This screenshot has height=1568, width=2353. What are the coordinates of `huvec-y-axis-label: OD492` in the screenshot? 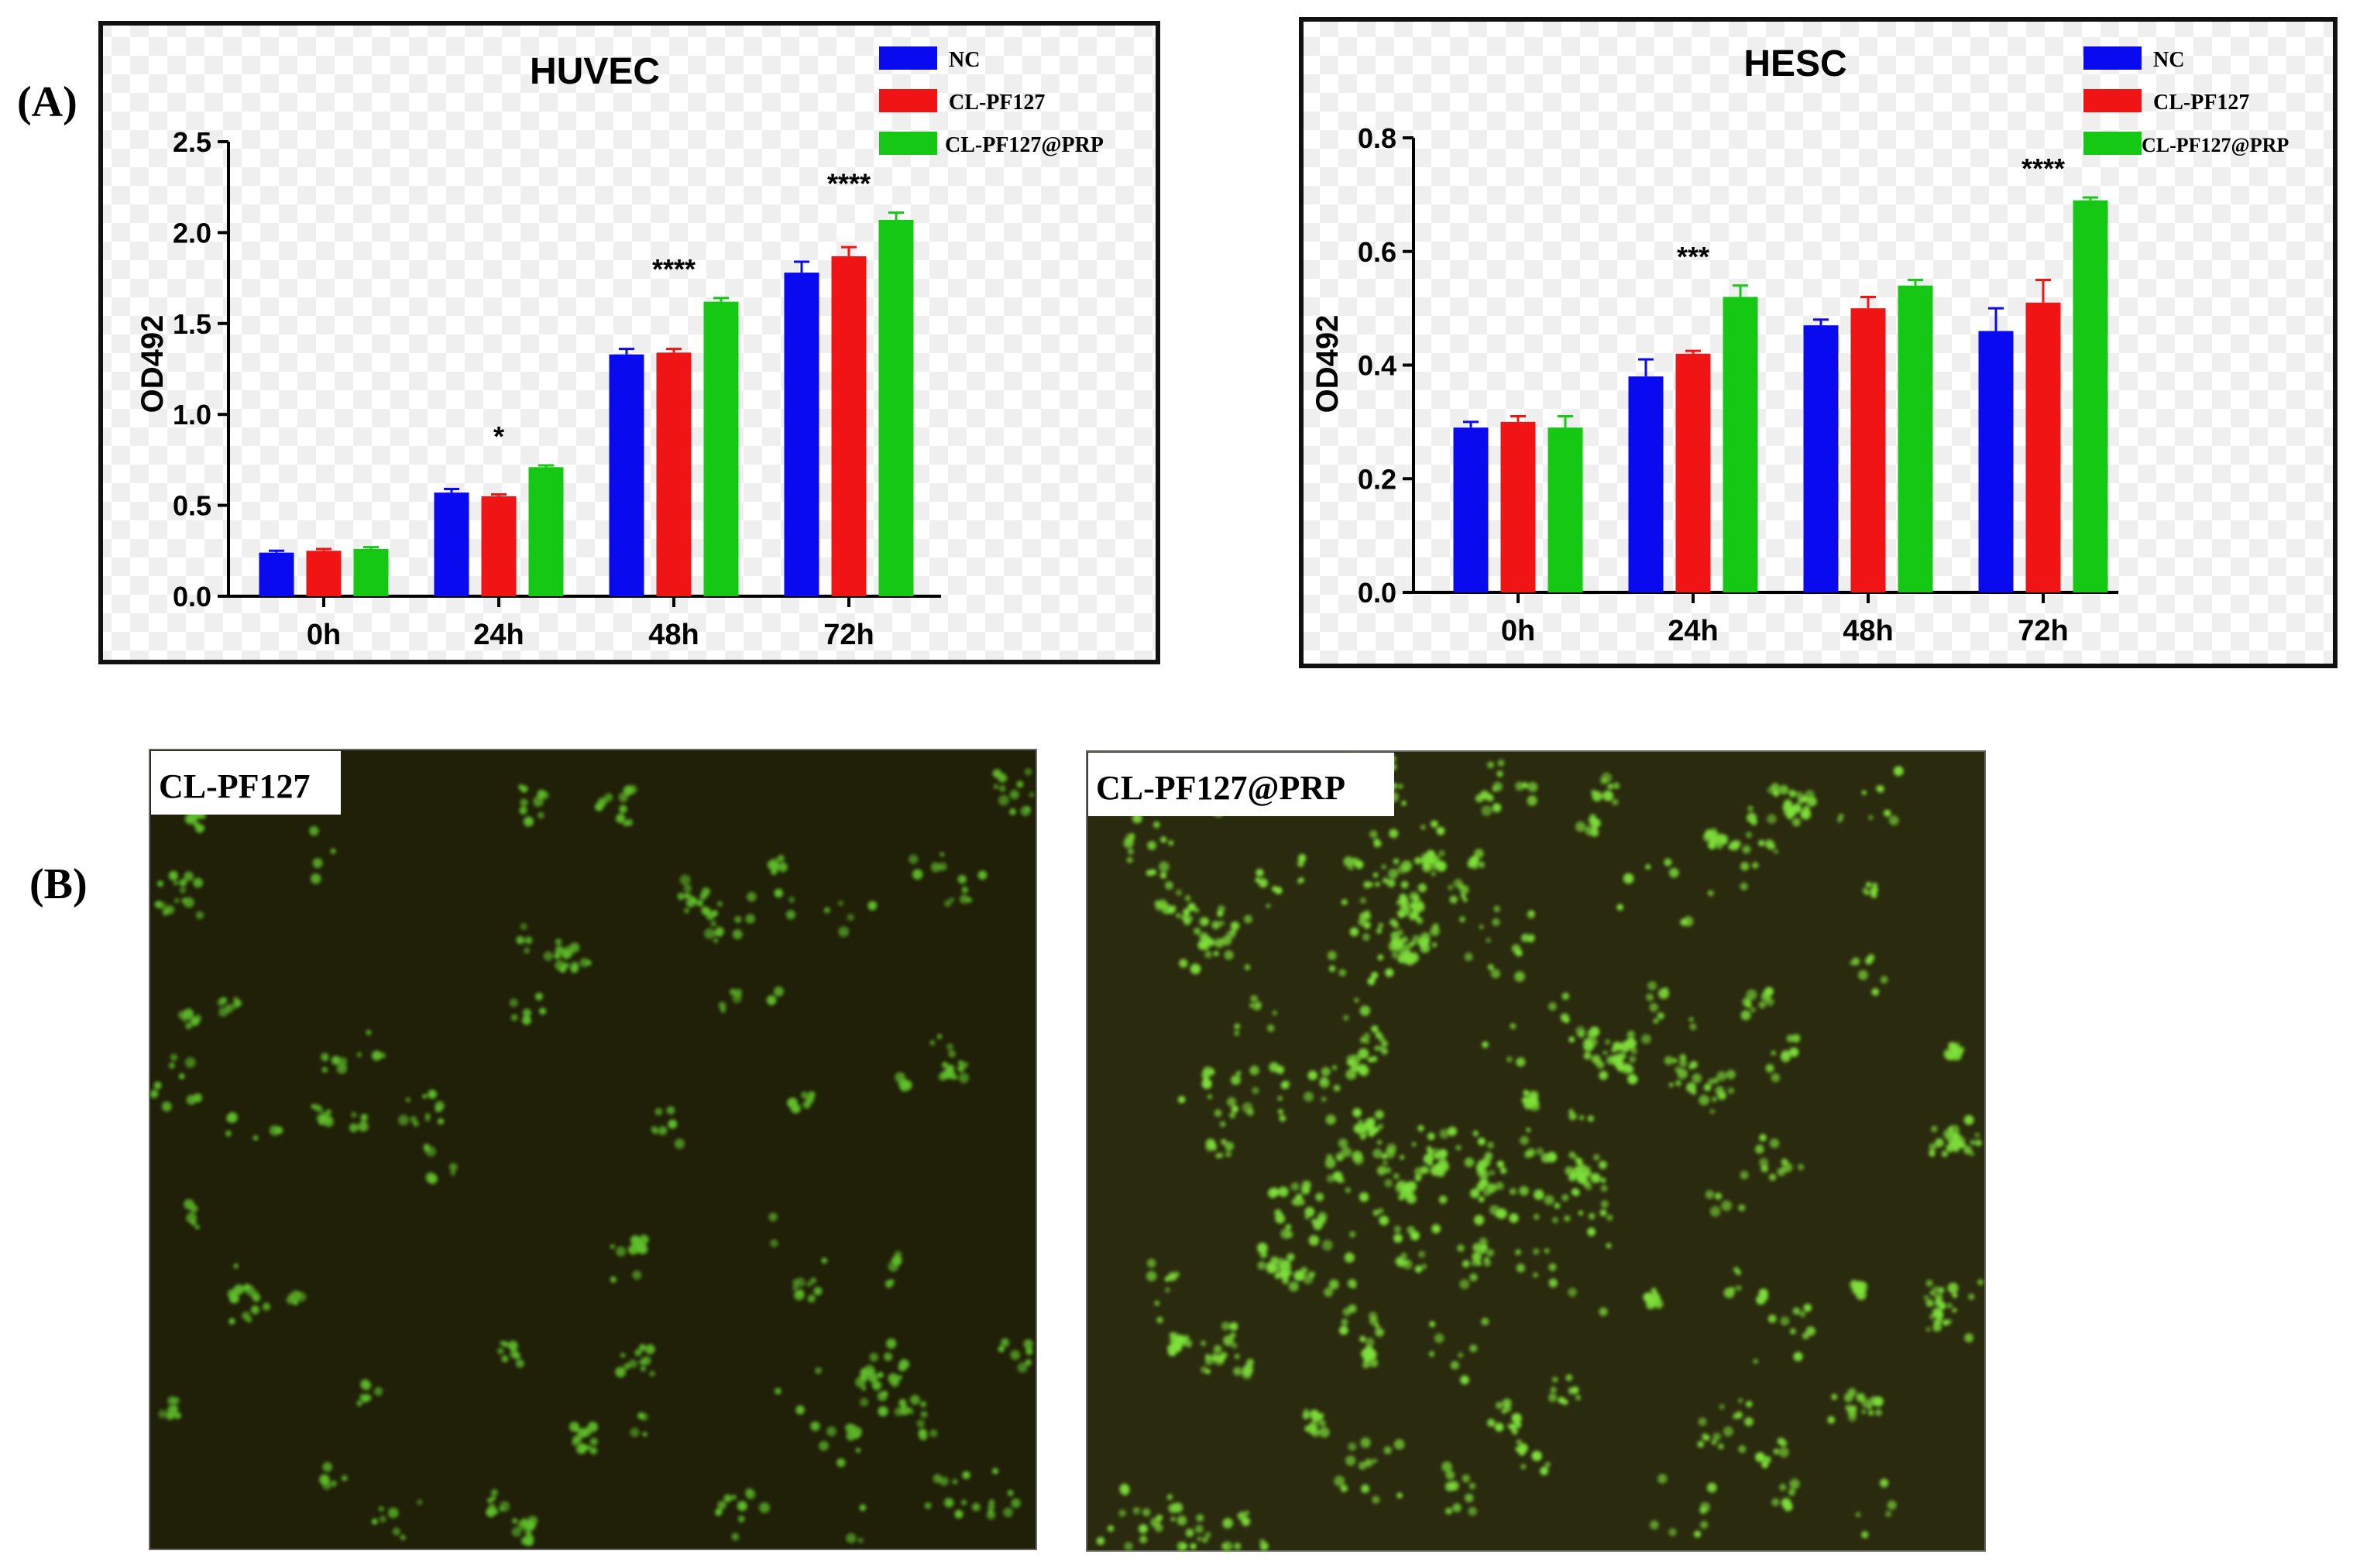 It's located at (153, 364).